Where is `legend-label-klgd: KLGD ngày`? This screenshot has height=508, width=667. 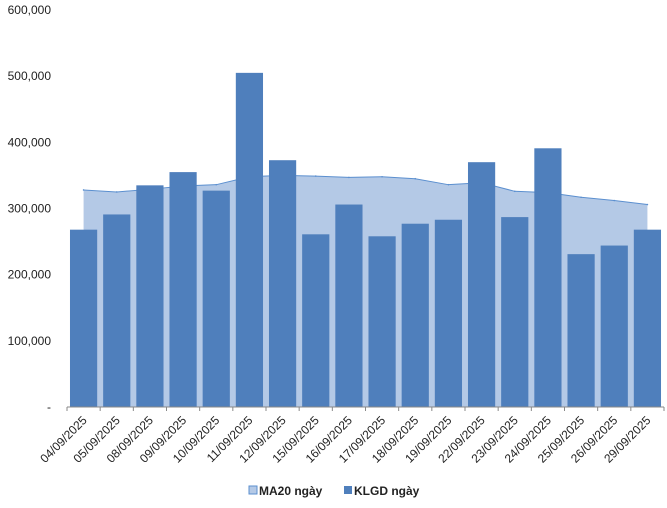
legend-label-klgd: KLGD ngày is located at coordinates (387, 491).